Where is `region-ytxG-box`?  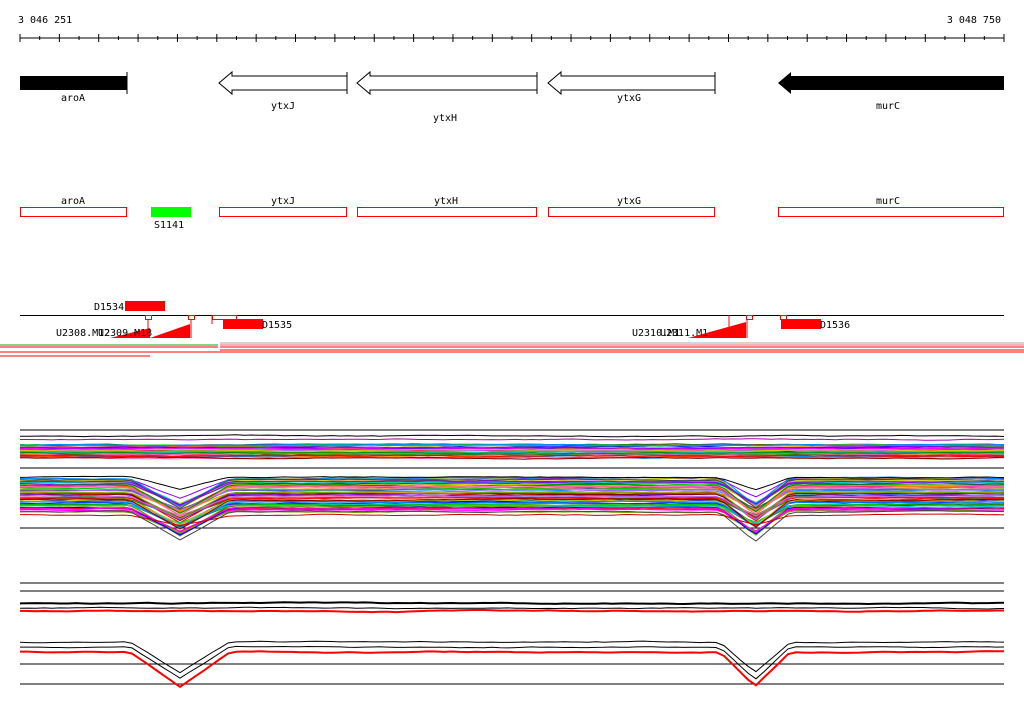
region-ytxG-box is located at coordinates (631, 212).